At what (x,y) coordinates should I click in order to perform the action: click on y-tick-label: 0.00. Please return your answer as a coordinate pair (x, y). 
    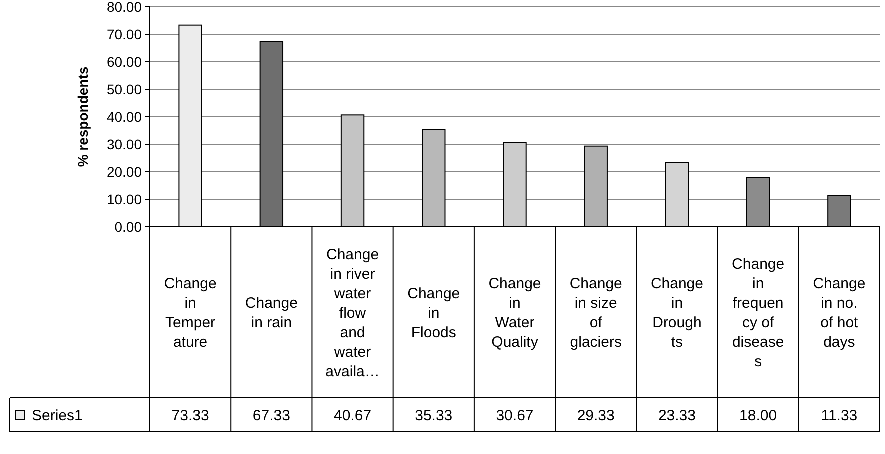
    Looking at the image, I should click on (128, 226).